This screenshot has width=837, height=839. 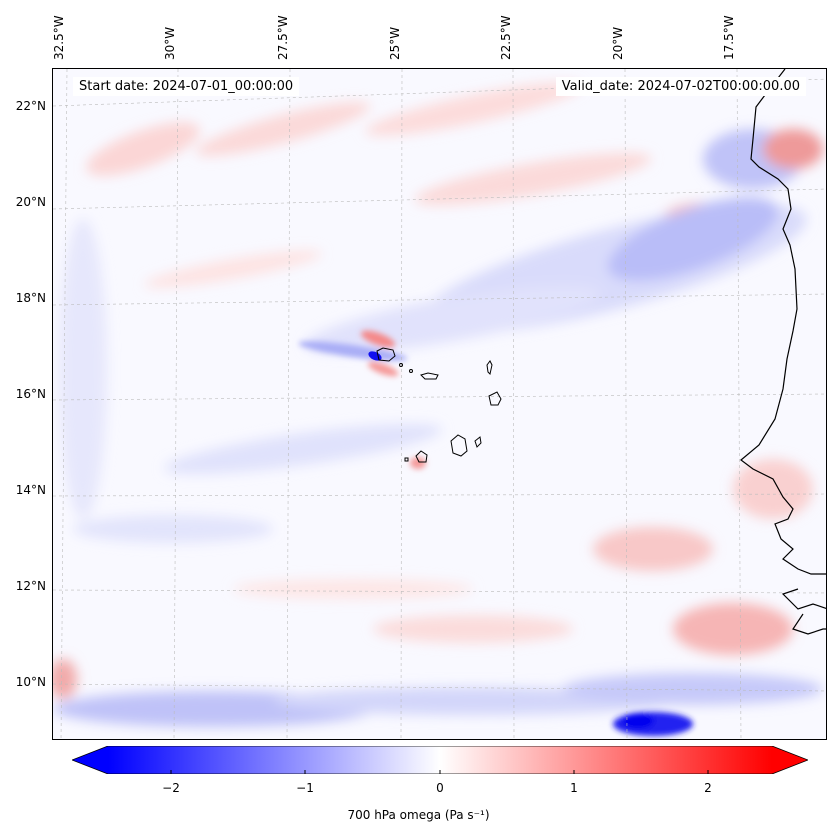 I want to click on colorbar-tick-label: 2, so click(x=708, y=788).